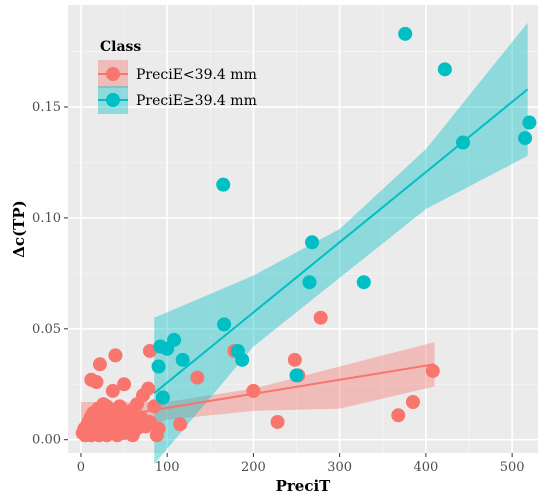 Image resolution: width=550 pixels, height=497 pixels. Describe the element at coordinates (120, 47) in the screenshot. I see `legend-title: Class` at that location.